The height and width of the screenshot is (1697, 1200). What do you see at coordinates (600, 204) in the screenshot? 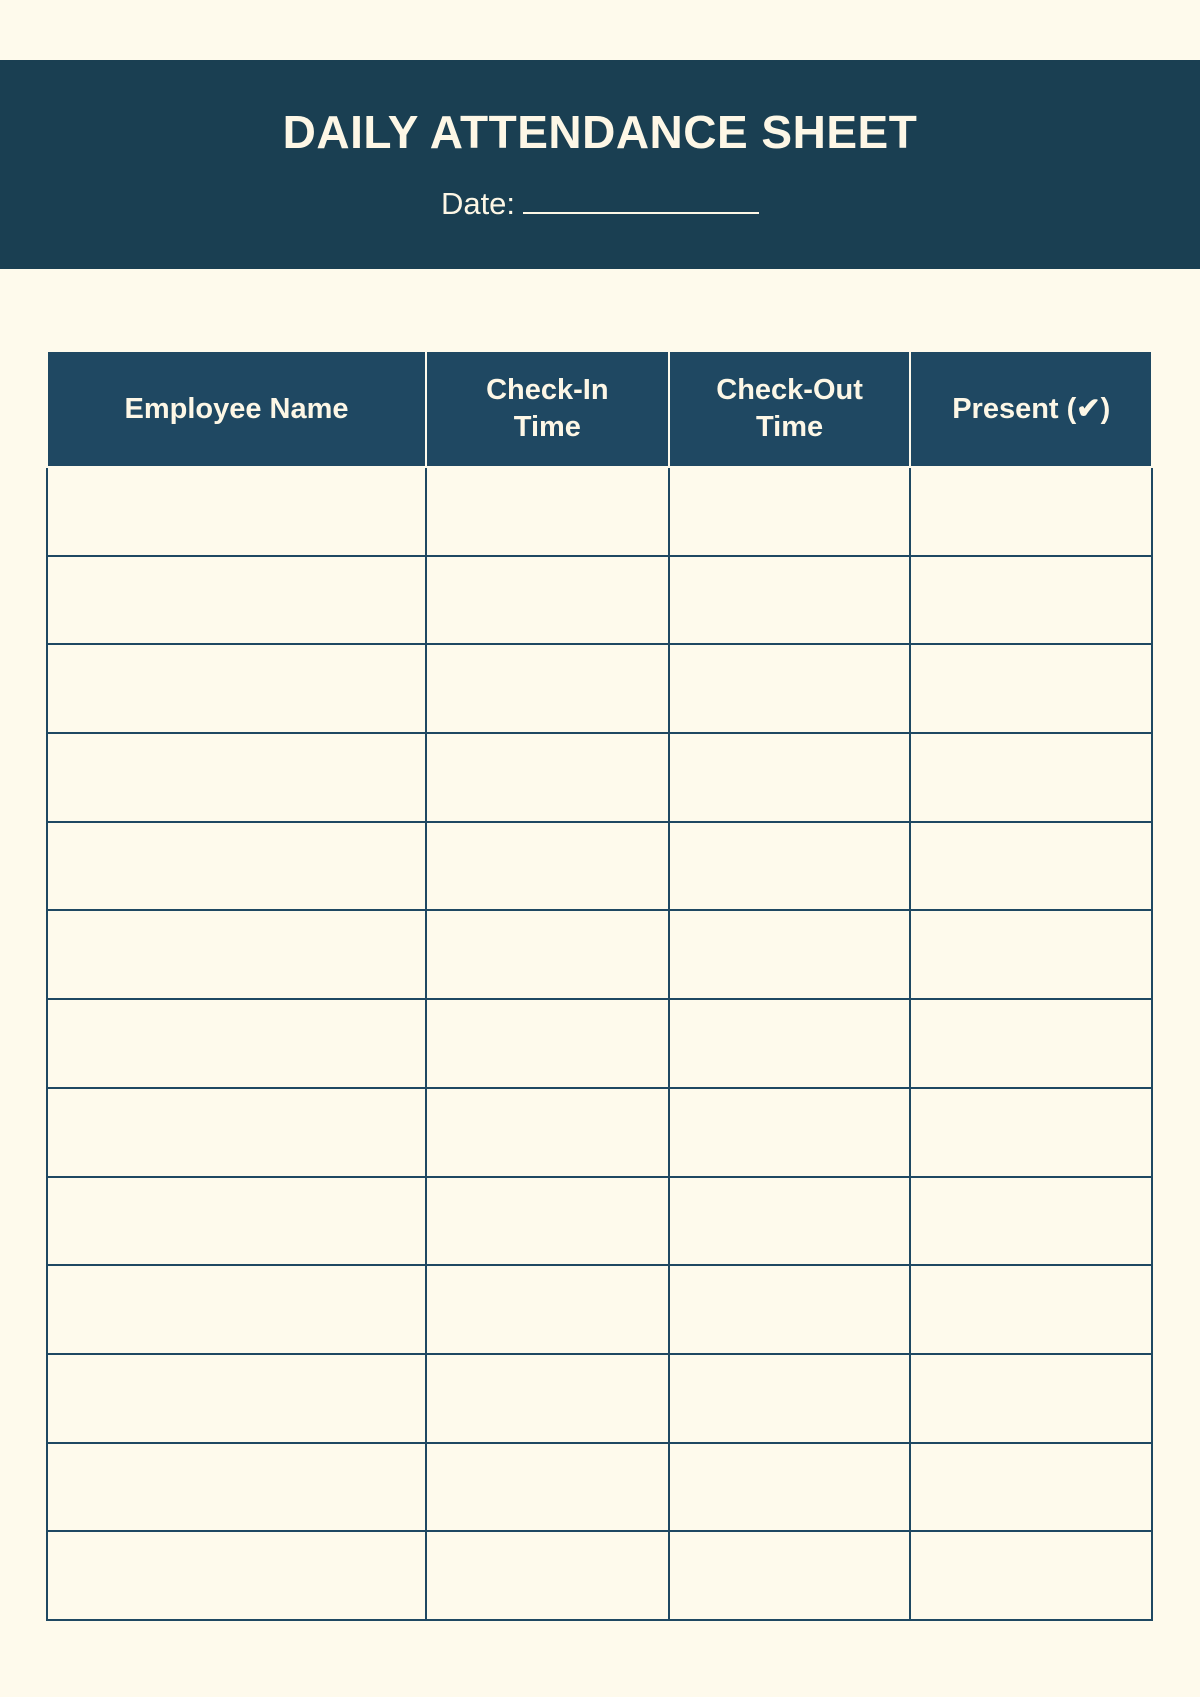
I see `date-field: Date:` at bounding box center [600, 204].